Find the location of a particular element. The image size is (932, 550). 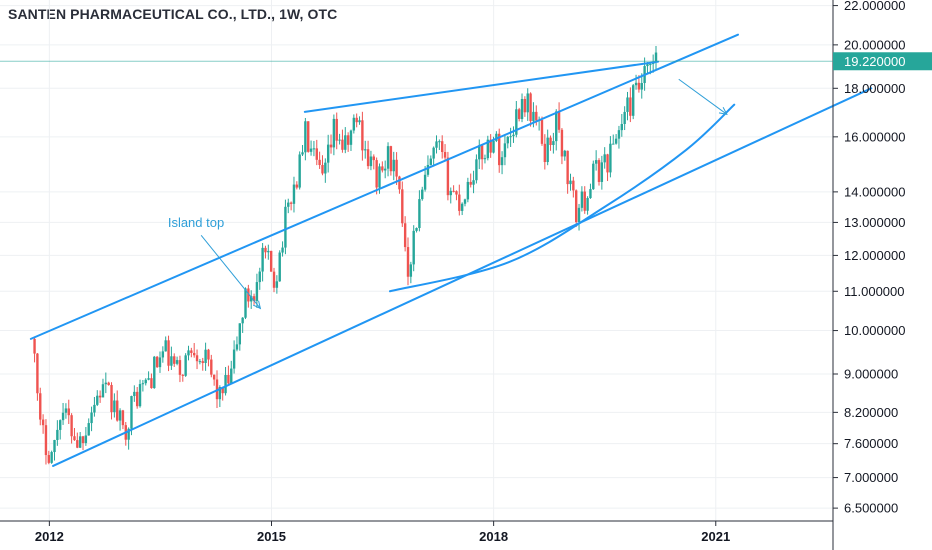

y-tick-label: 22.000000 is located at coordinates (874, 6).